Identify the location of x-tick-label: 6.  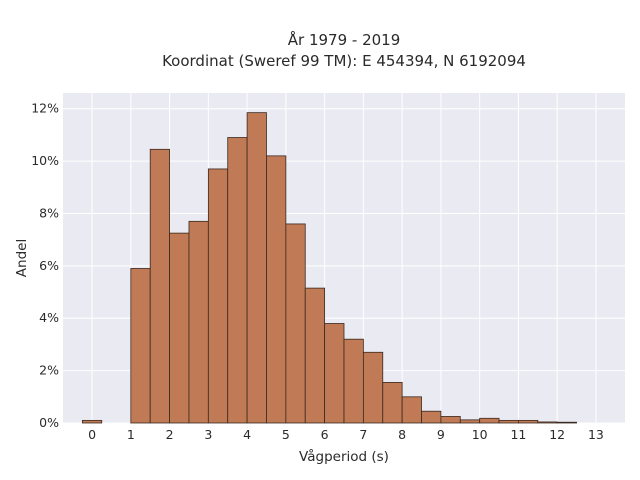
(325, 434).